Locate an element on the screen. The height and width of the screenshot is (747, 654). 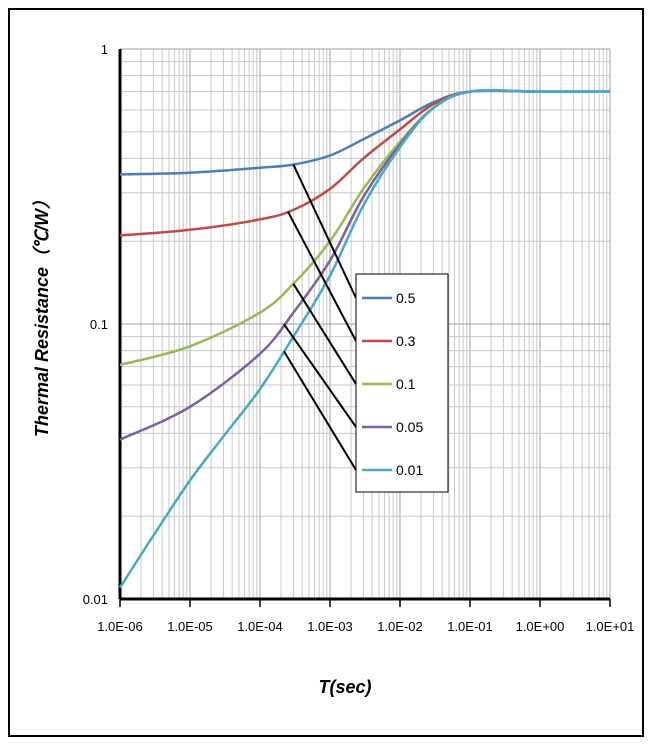
x-tick-label: 1.0E-01 is located at coordinates (470, 626).